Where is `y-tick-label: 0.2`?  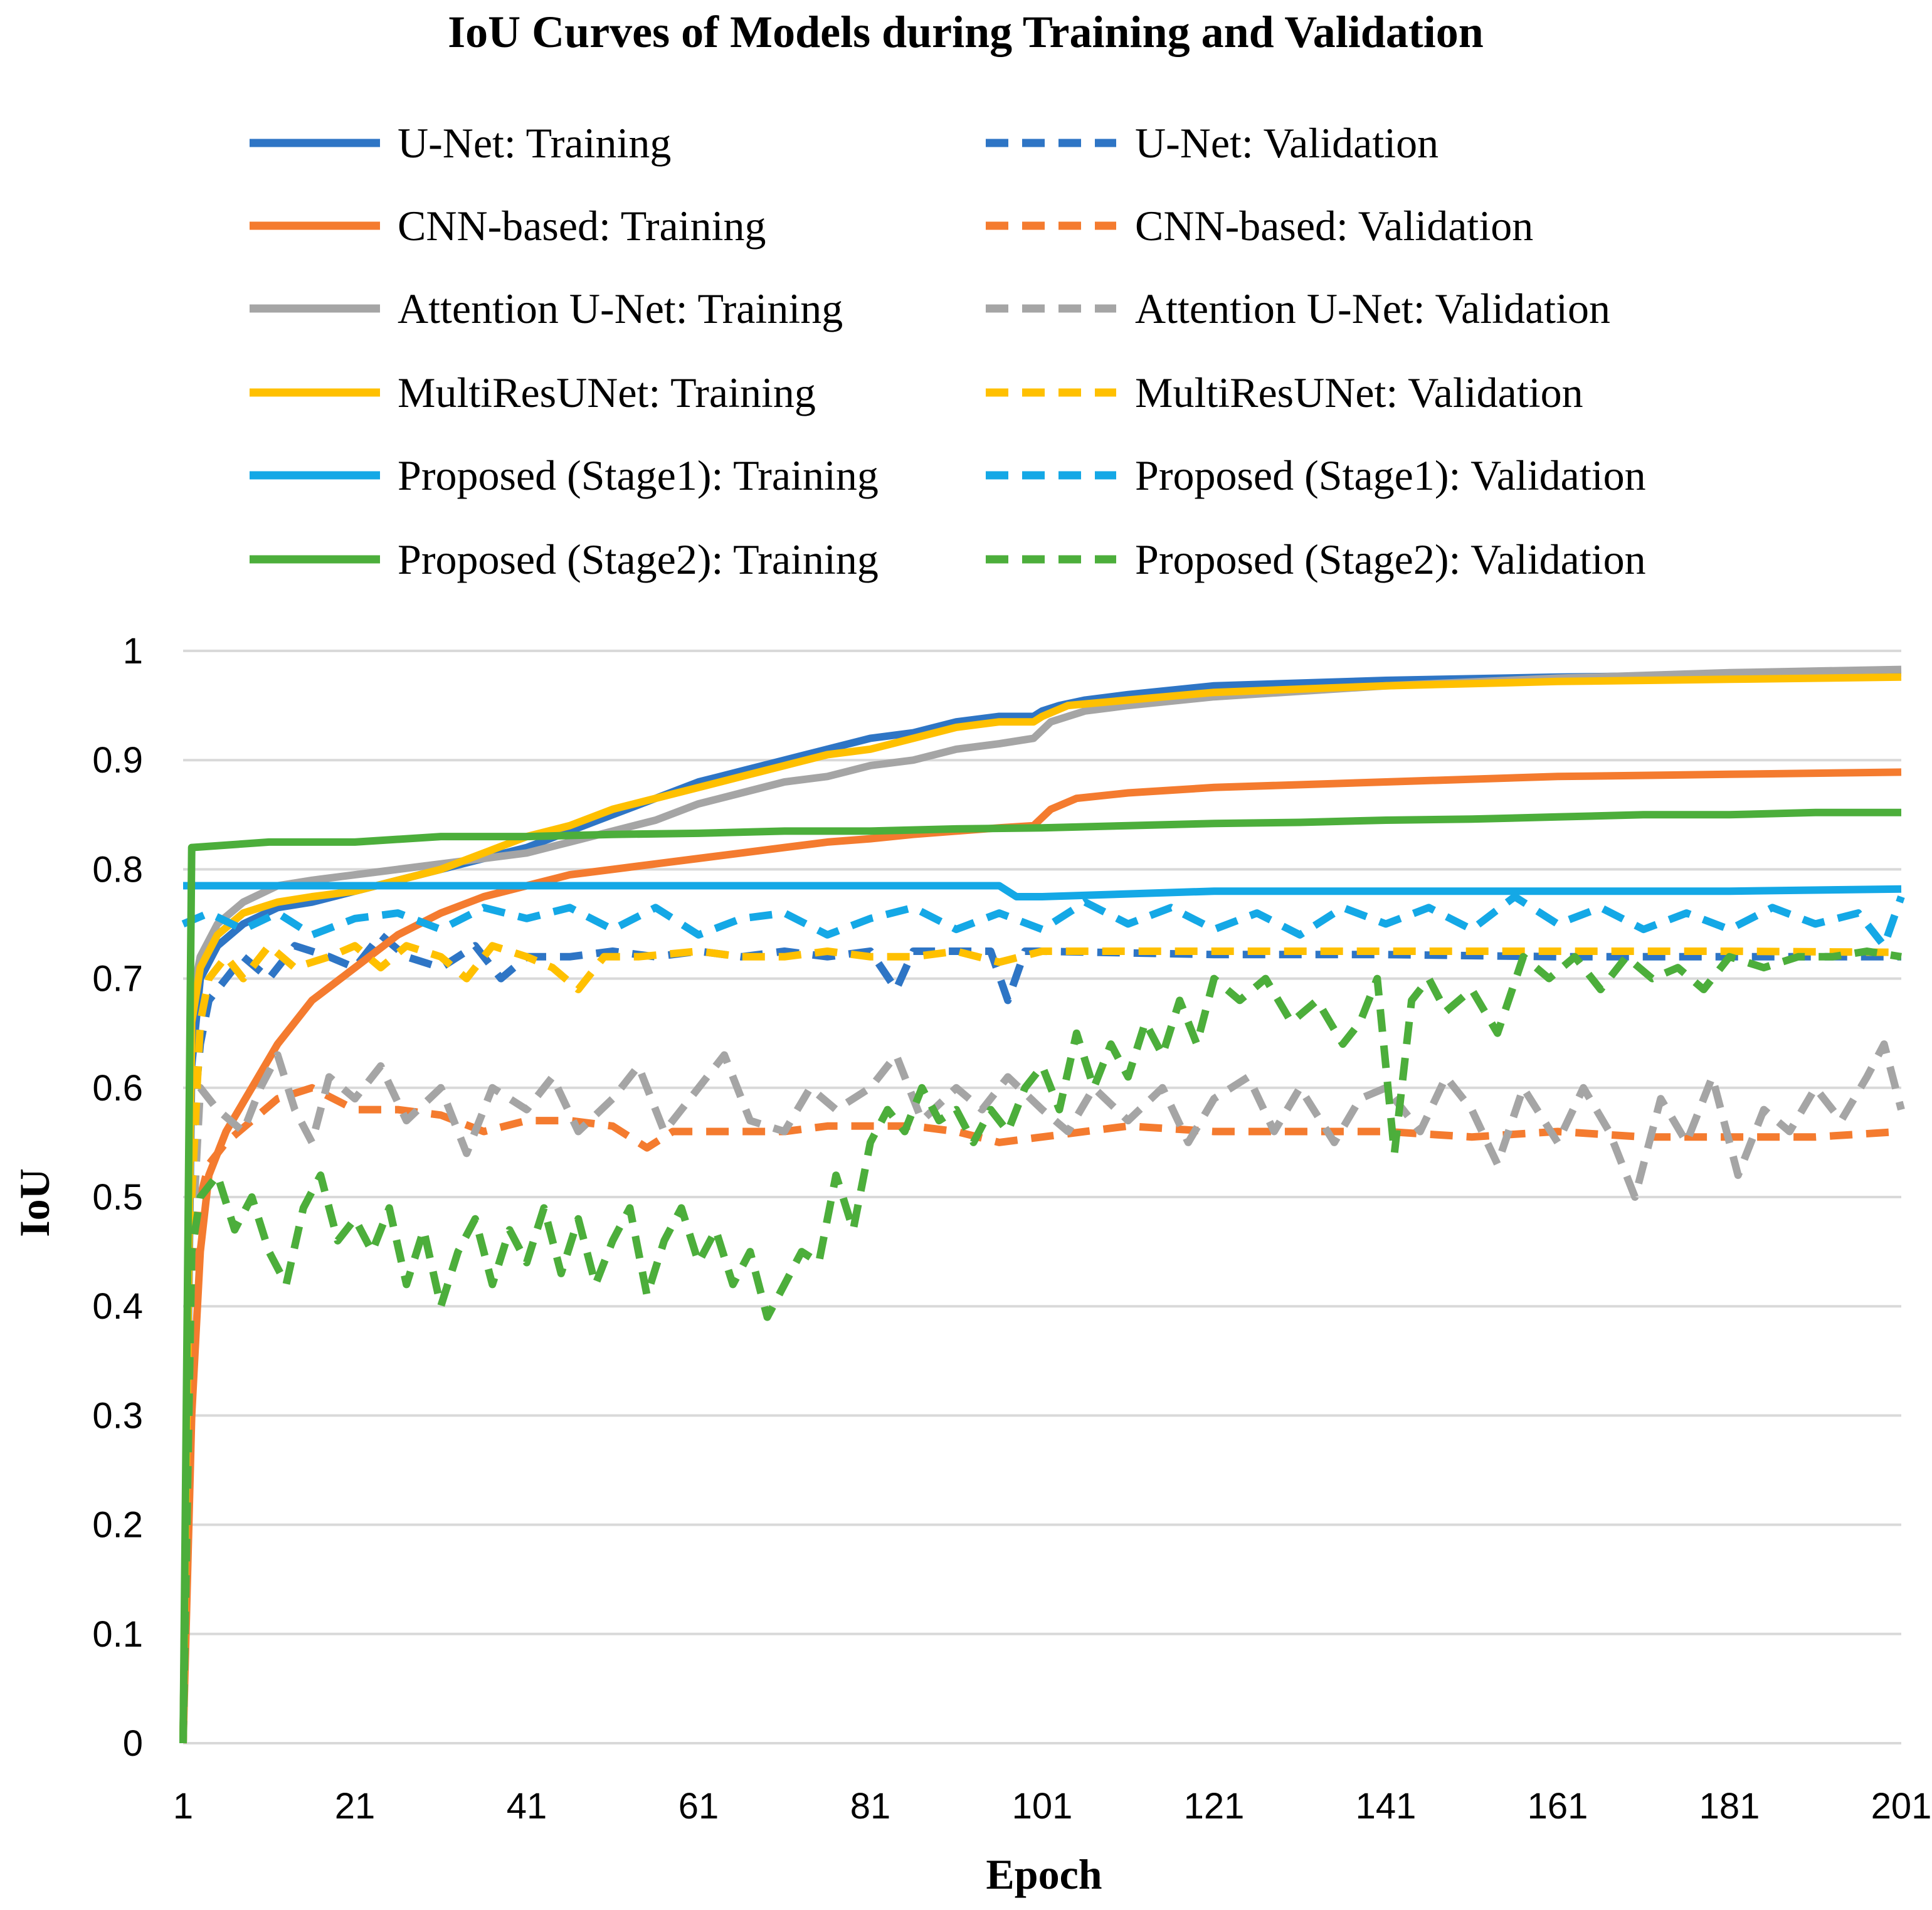
y-tick-label: 0.2 is located at coordinates (117, 1525).